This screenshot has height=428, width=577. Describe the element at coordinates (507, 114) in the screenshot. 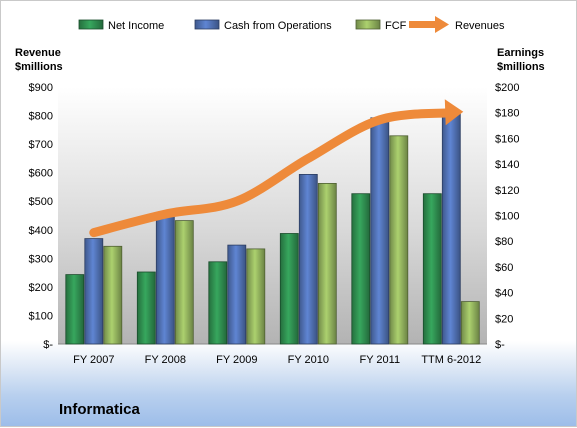

I see `right-tick-label-9: $180` at that location.